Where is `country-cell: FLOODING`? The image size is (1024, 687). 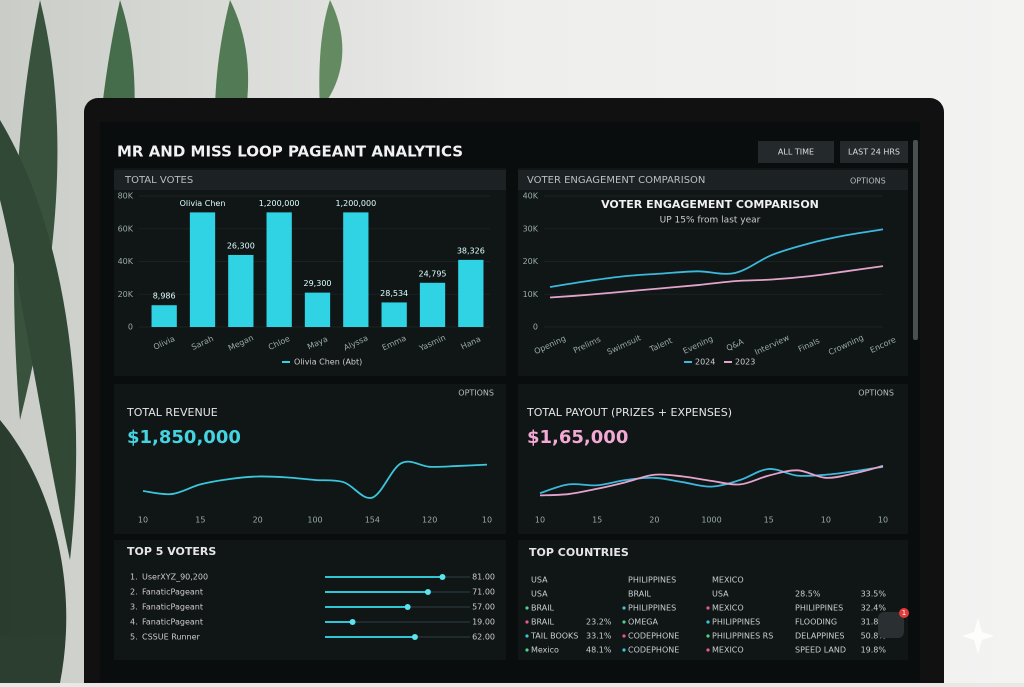 country-cell: FLOODING is located at coordinates (816, 622).